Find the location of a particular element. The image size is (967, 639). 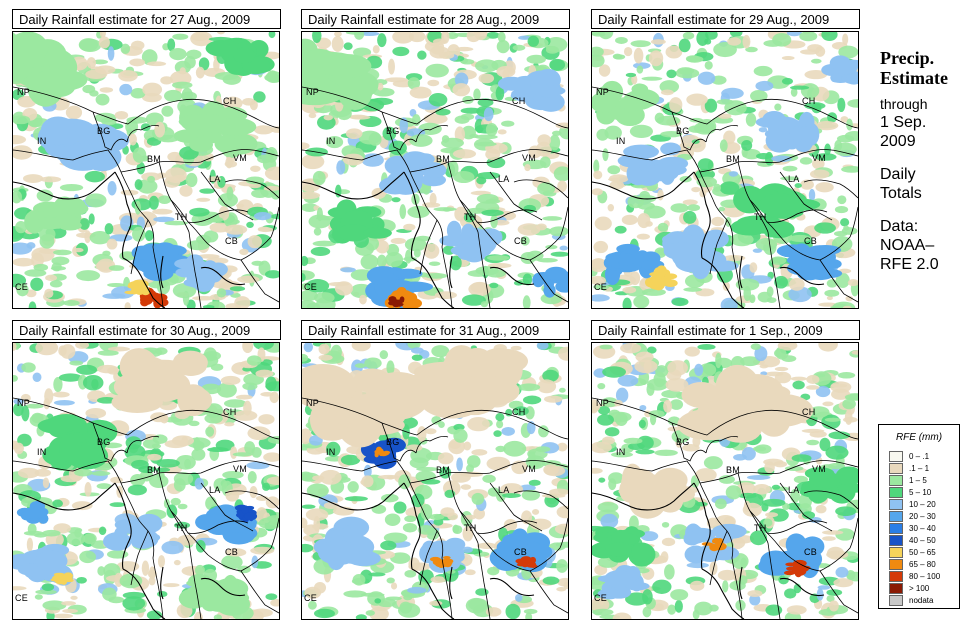

label-vm: VM is located at coordinates (819, 158).